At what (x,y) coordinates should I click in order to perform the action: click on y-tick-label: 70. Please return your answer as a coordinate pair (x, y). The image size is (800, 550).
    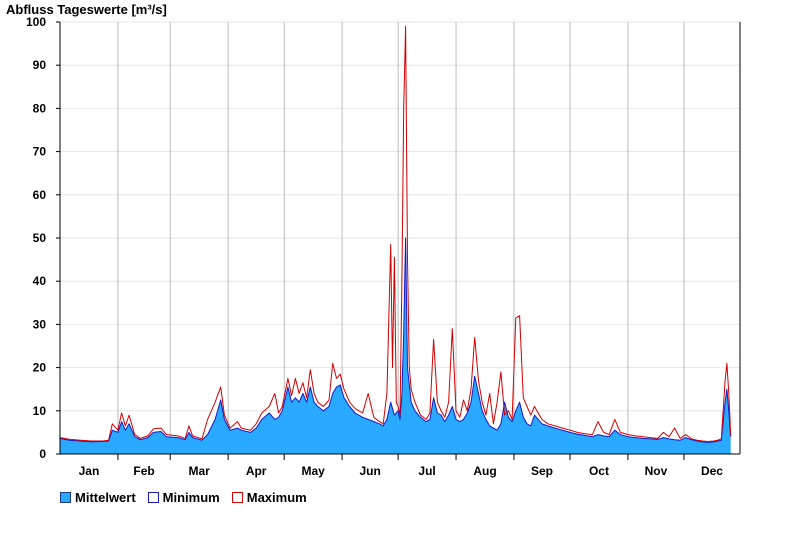
    Looking at the image, I should click on (40, 152).